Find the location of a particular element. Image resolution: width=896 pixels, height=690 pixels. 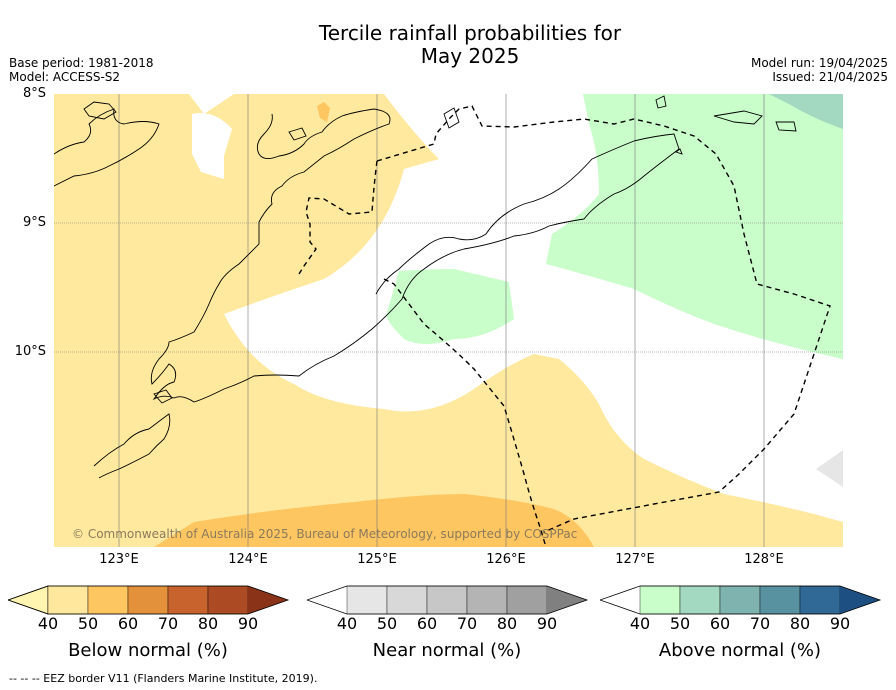

small-island-b is located at coordinates (297, 134).